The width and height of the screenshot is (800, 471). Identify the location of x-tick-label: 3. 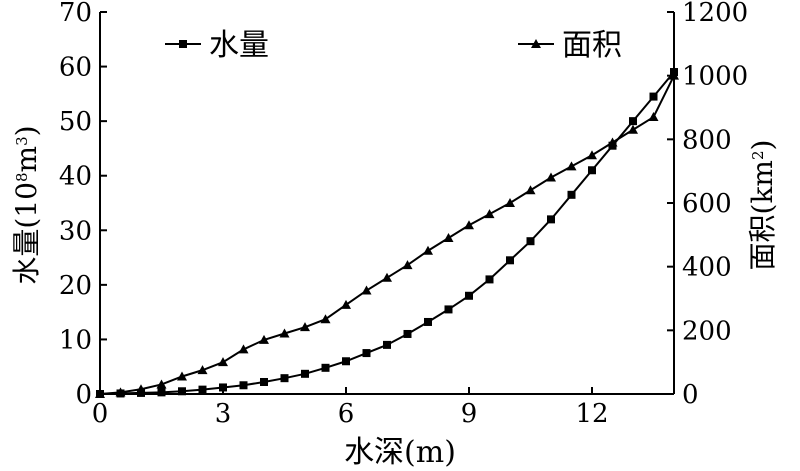
(223, 414).